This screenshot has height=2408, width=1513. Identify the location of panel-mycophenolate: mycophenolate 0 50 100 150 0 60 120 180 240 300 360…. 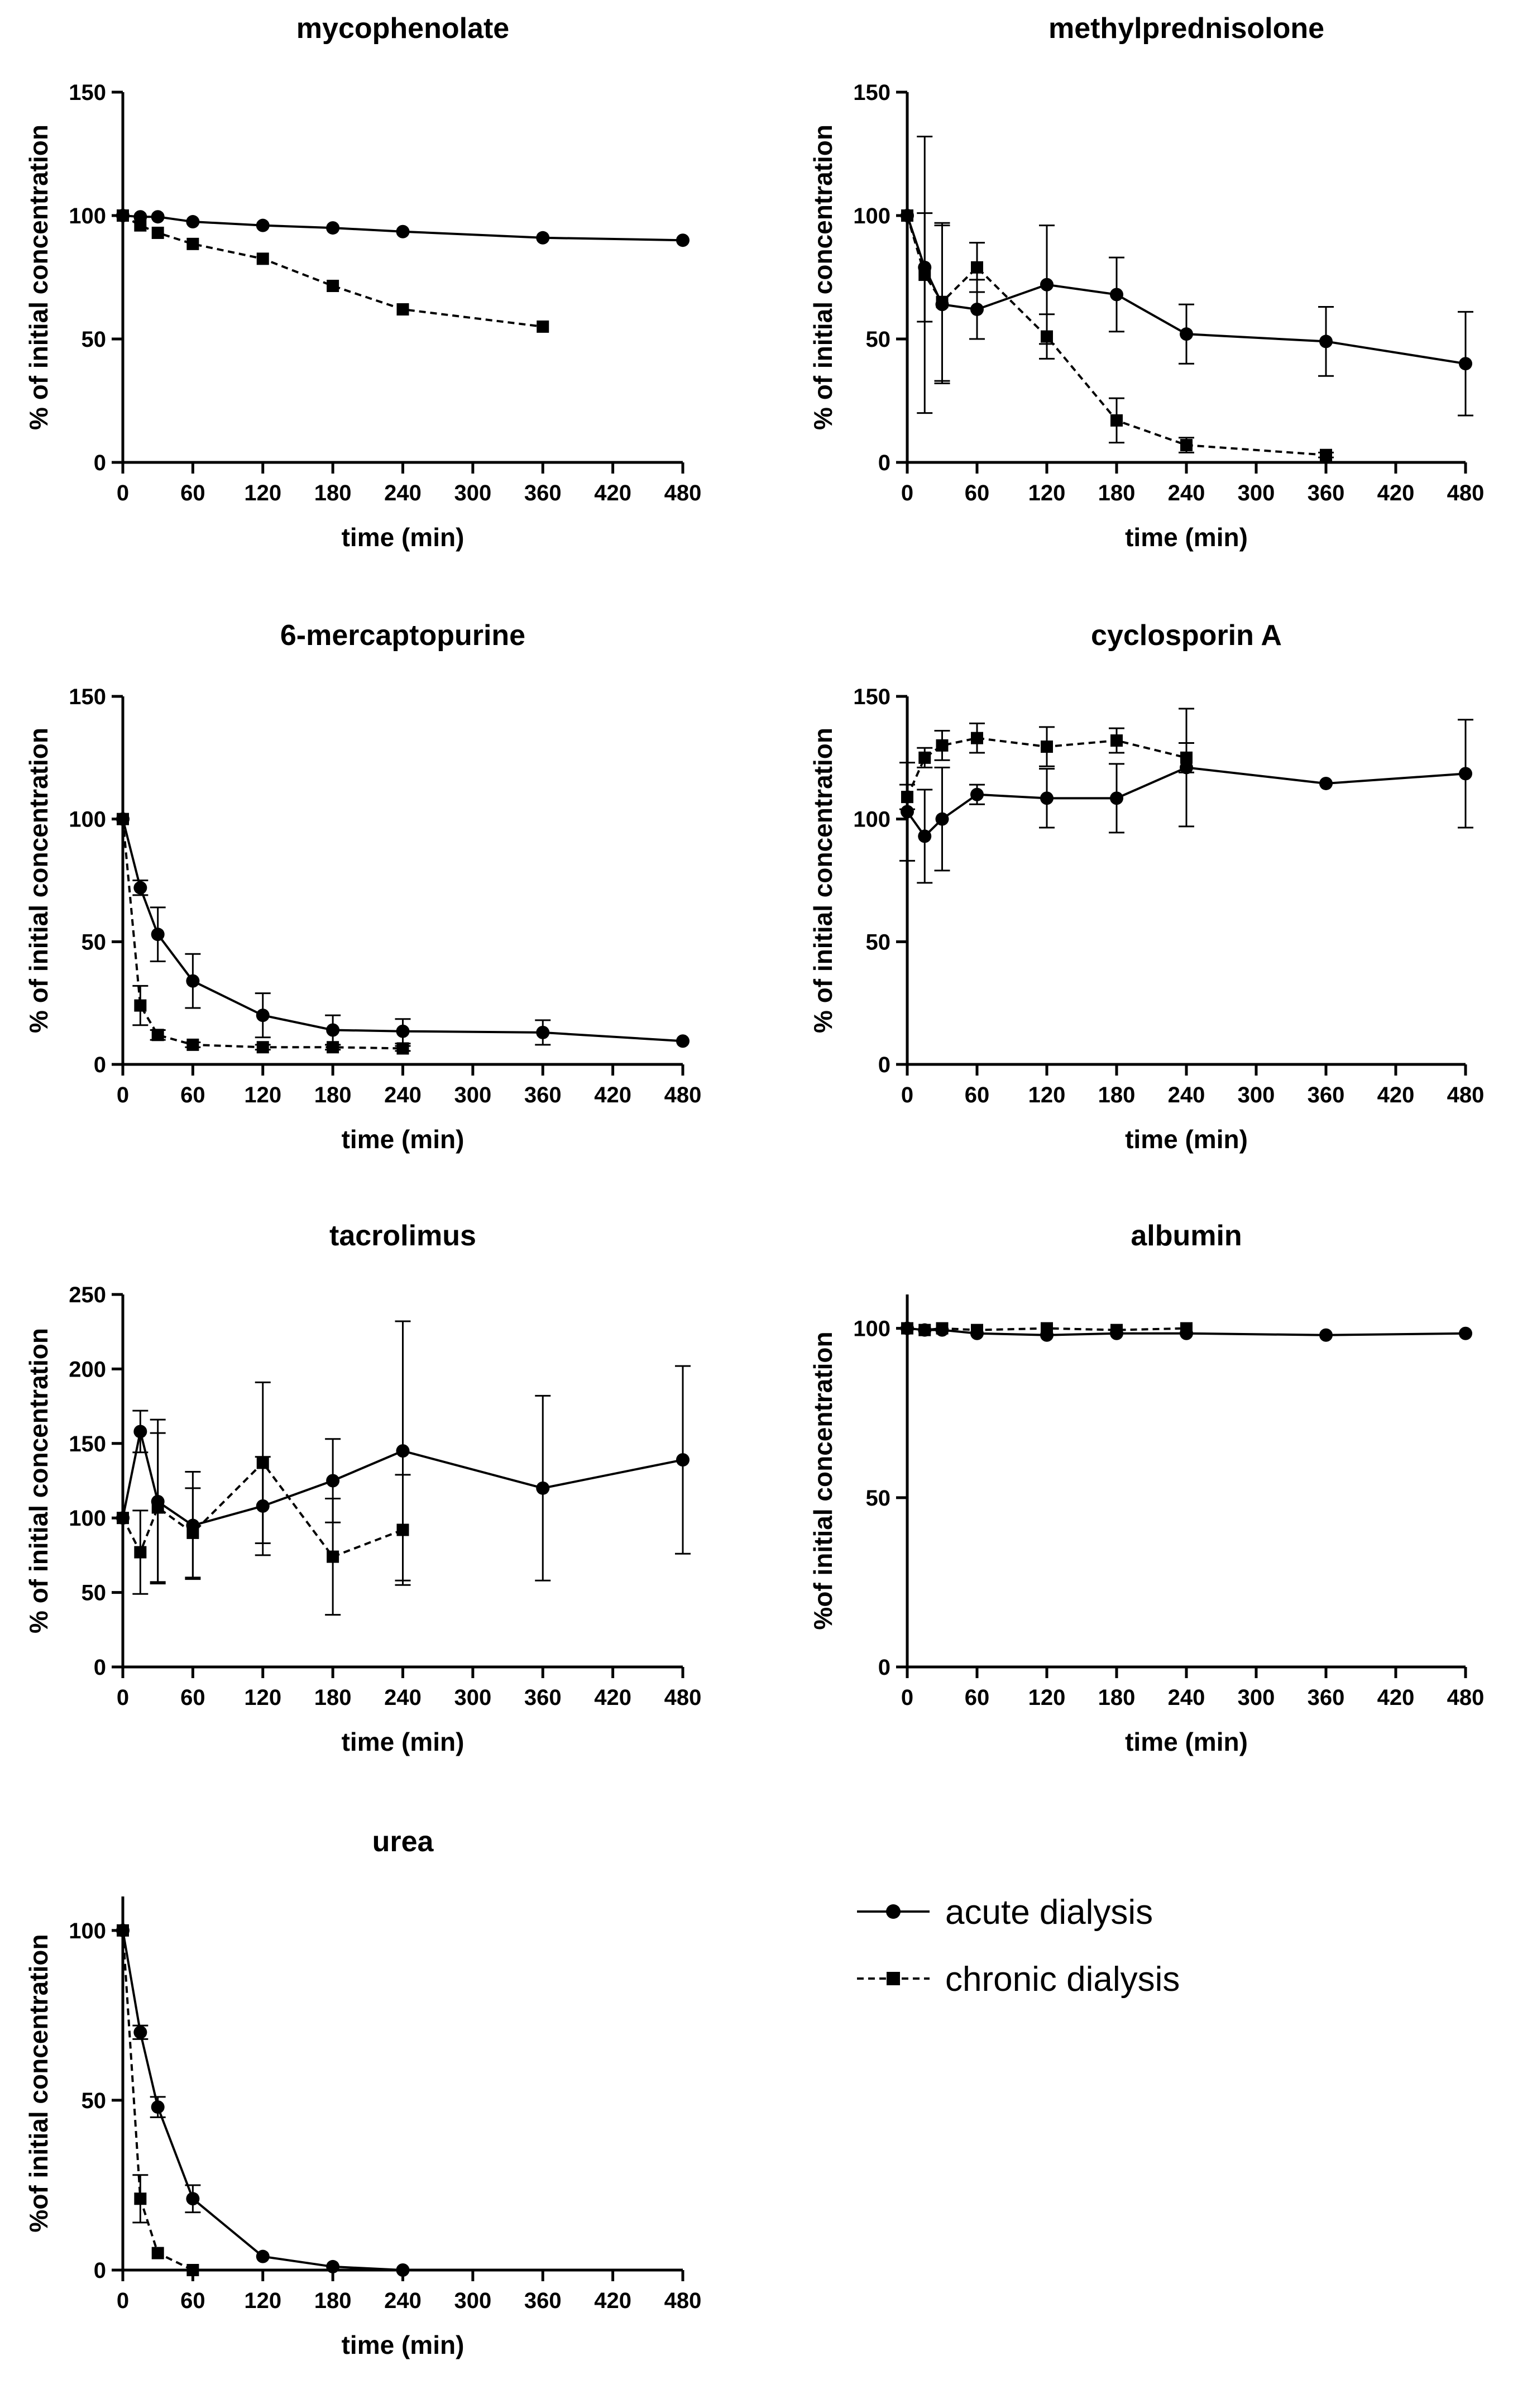
(362, 282).